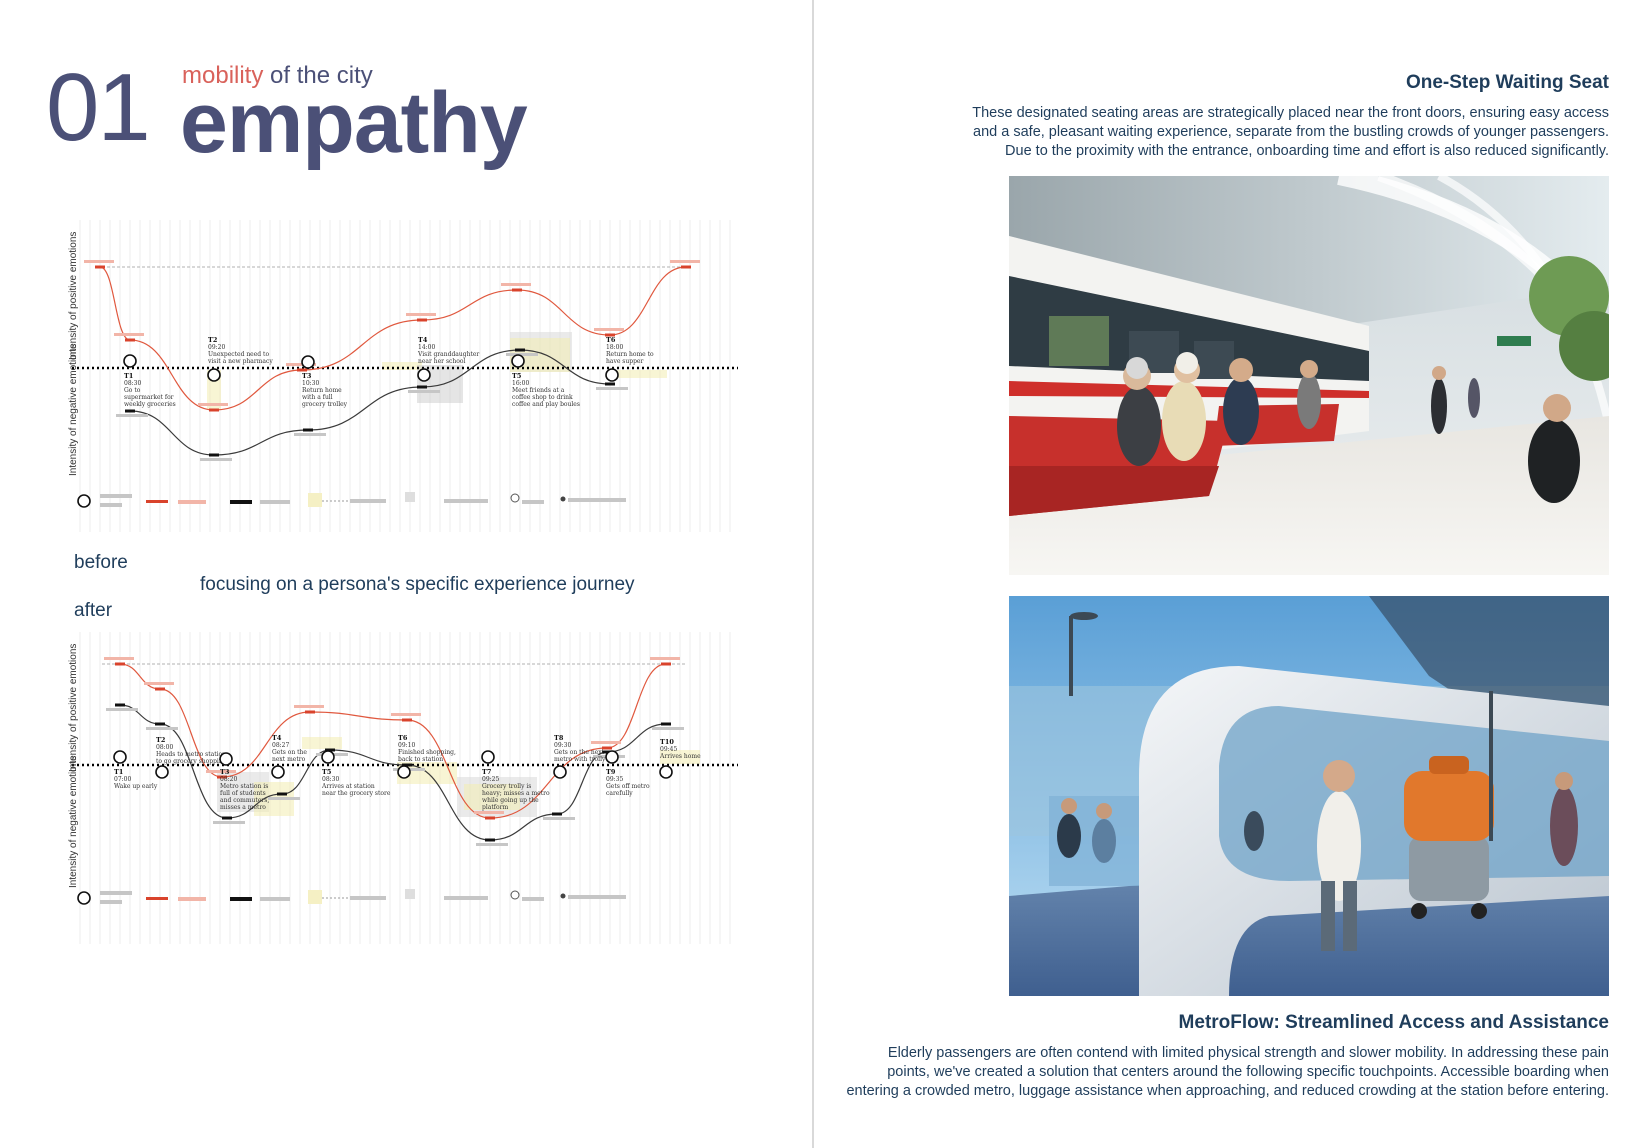  I want to click on touchpoint-text: and commuters,, so click(244, 800).